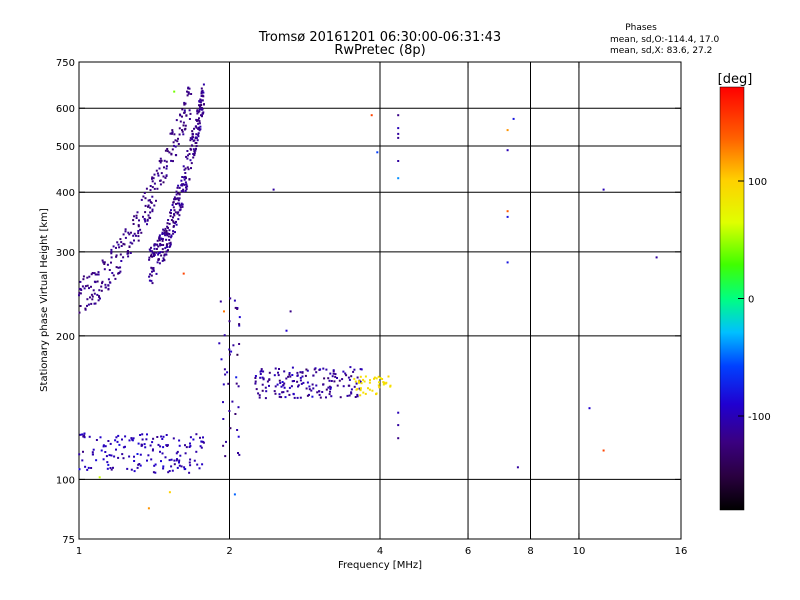  Describe the element at coordinates (665, 40) in the screenshot. I see `stats-line-o: mean, sd,O:-114.4, 17.0` at that location.